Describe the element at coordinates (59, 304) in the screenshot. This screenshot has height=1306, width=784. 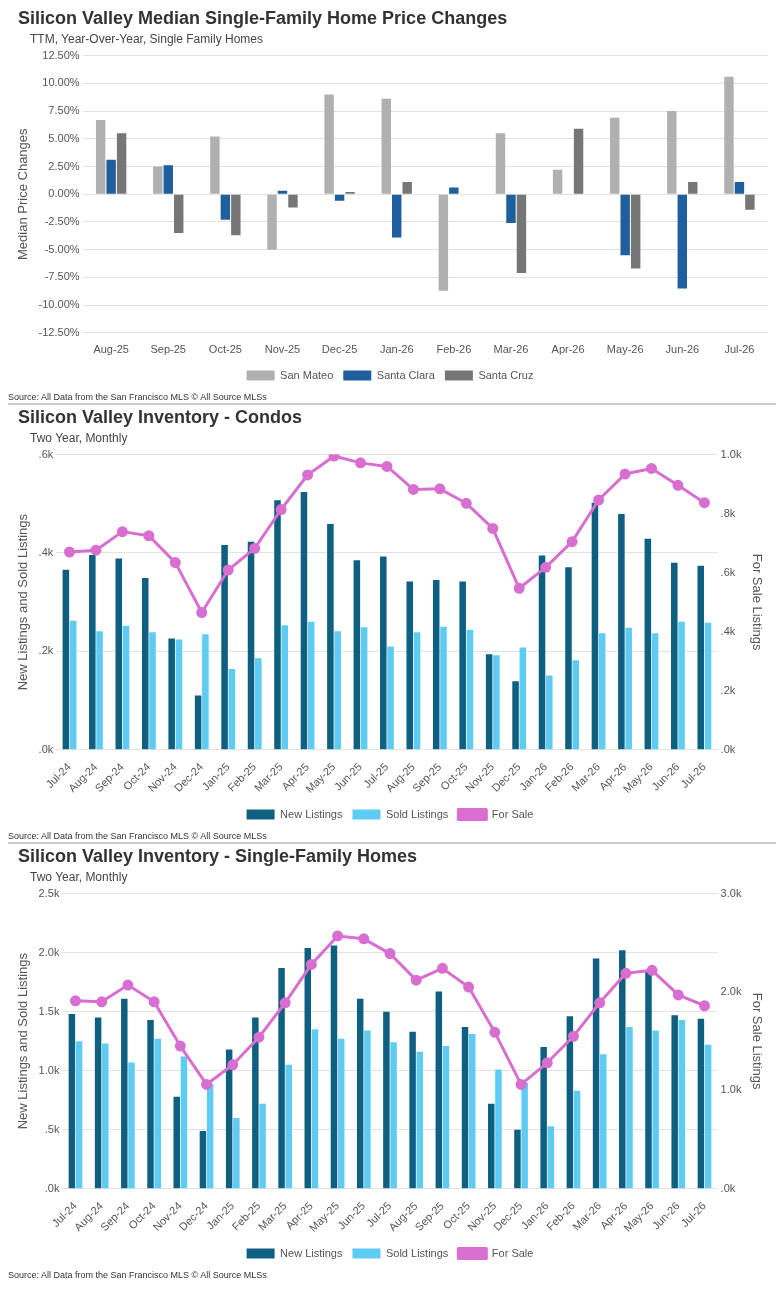
I see `y-tick-label: -10.00%` at that location.